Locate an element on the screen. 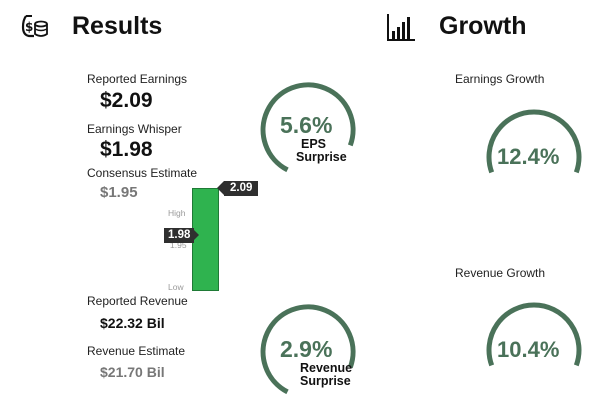  reported-earnings-label: Reported Earnings is located at coordinates (137, 79).